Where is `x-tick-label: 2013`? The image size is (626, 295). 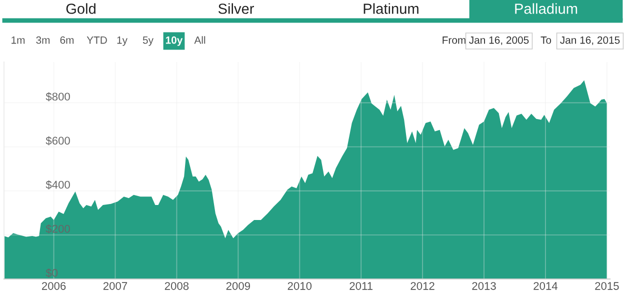 x-tick-label: 2013 is located at coordinates (484, 286).